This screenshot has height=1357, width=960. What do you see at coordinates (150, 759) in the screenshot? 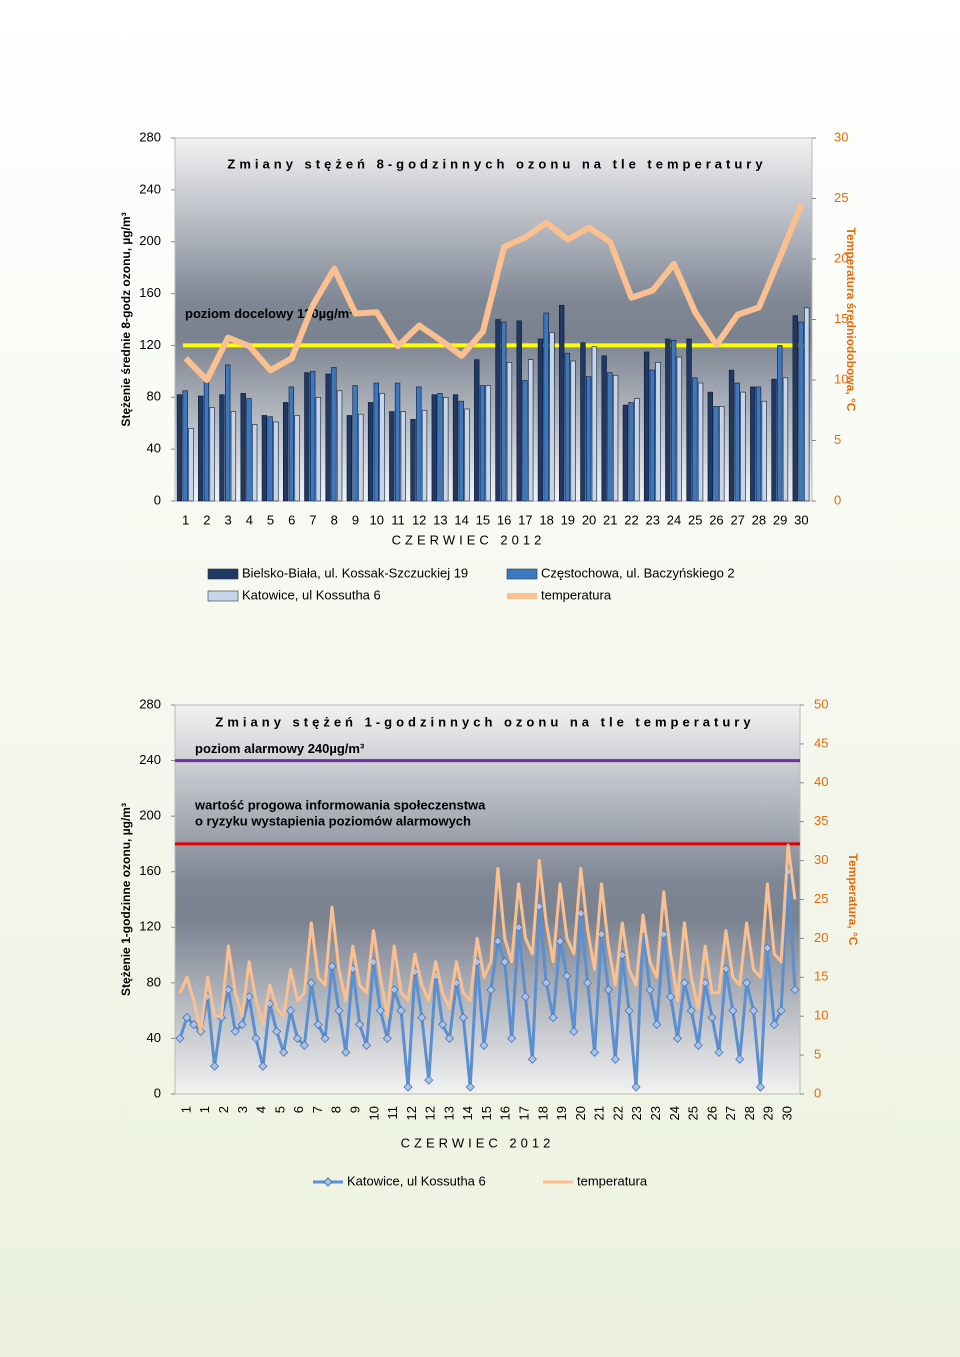
I see `y-tick-label: 240` at bounding box center [150, 759].